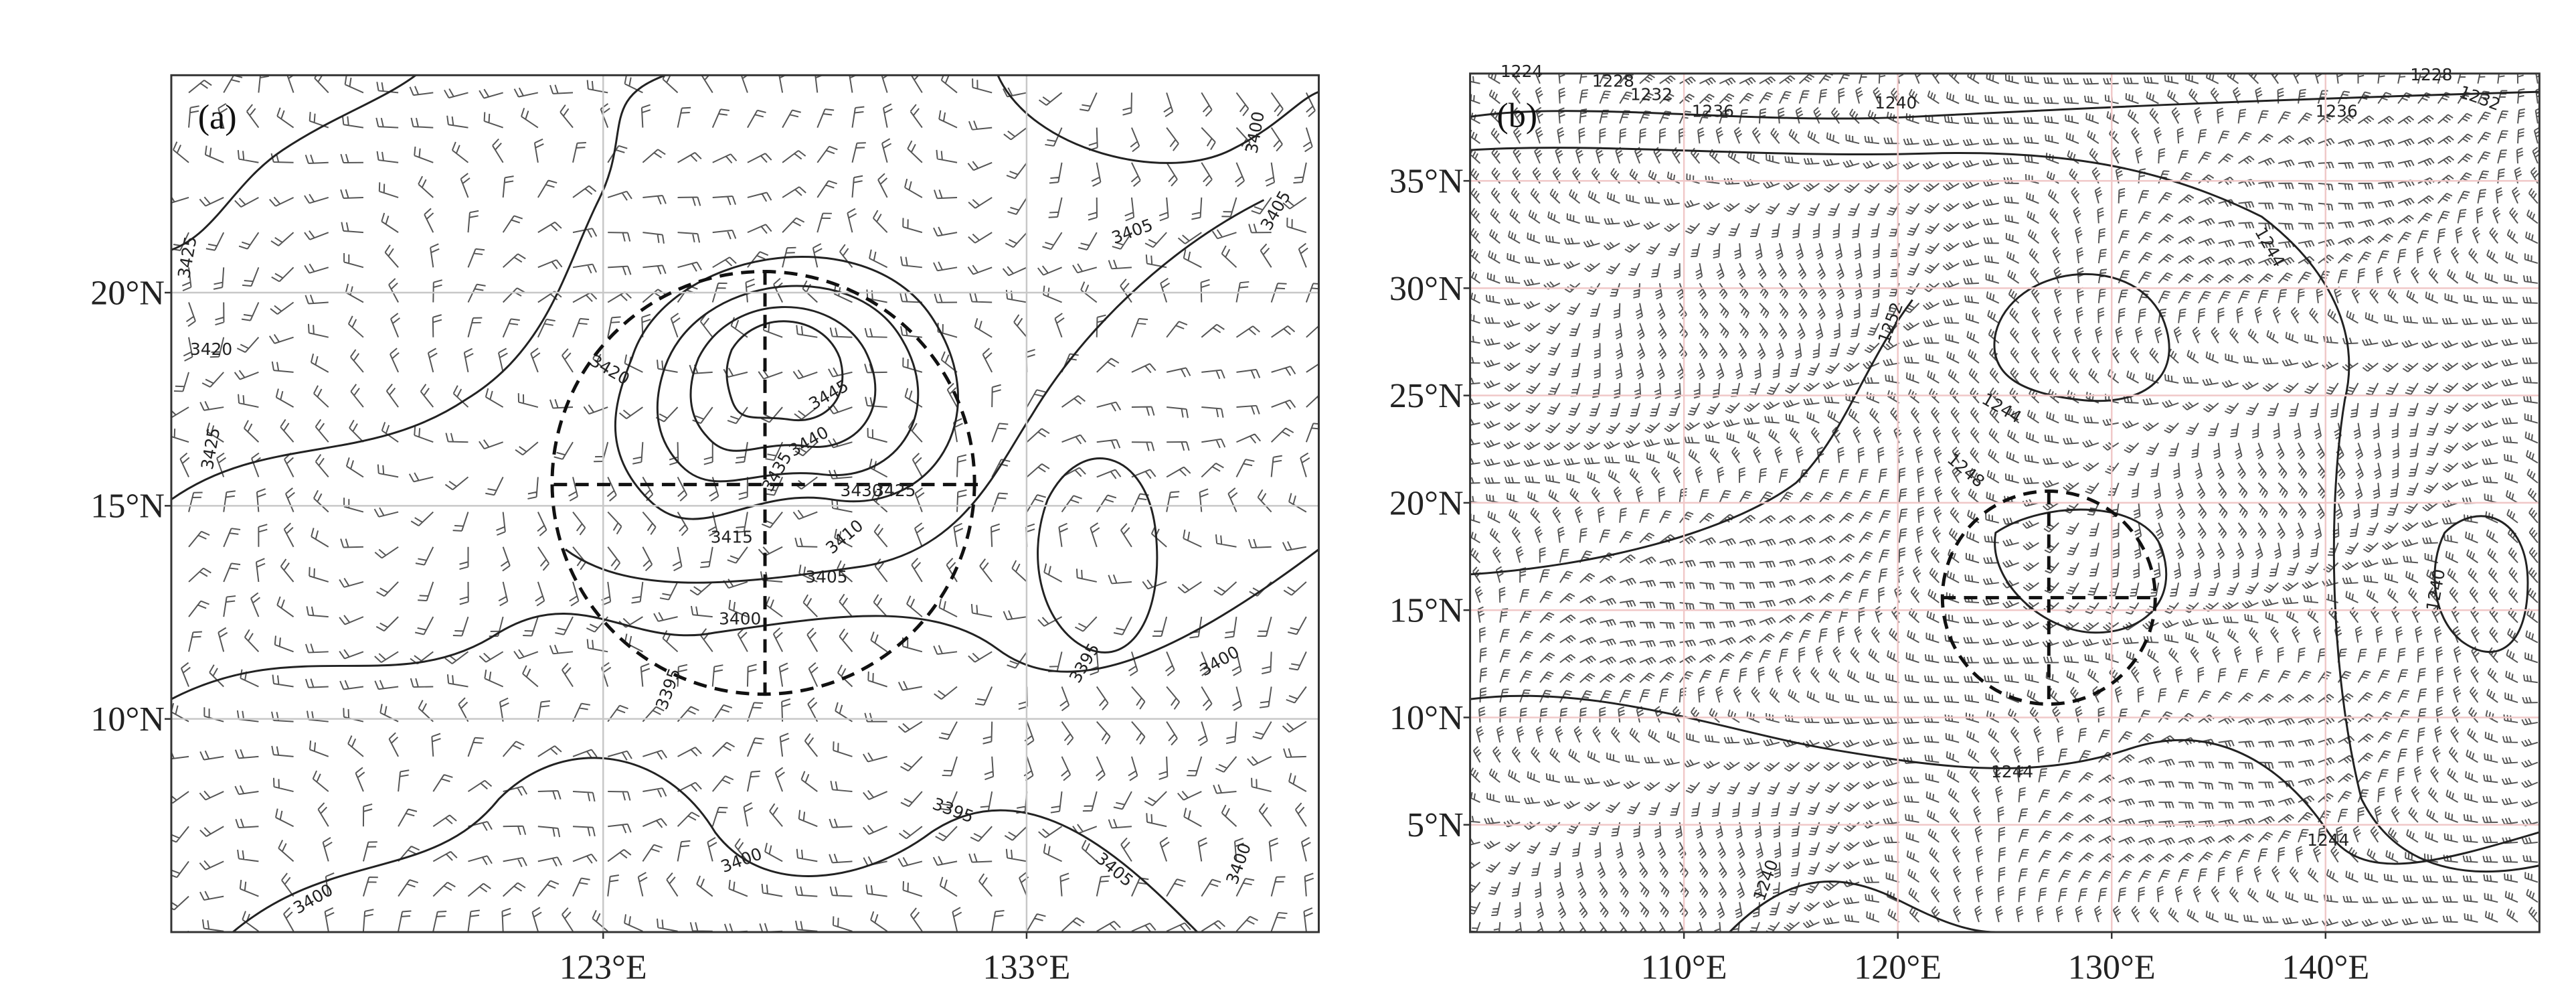  Describe the element at coordinates (844, 537) in the screenshot. I see `contour-label: 3410` at that location.